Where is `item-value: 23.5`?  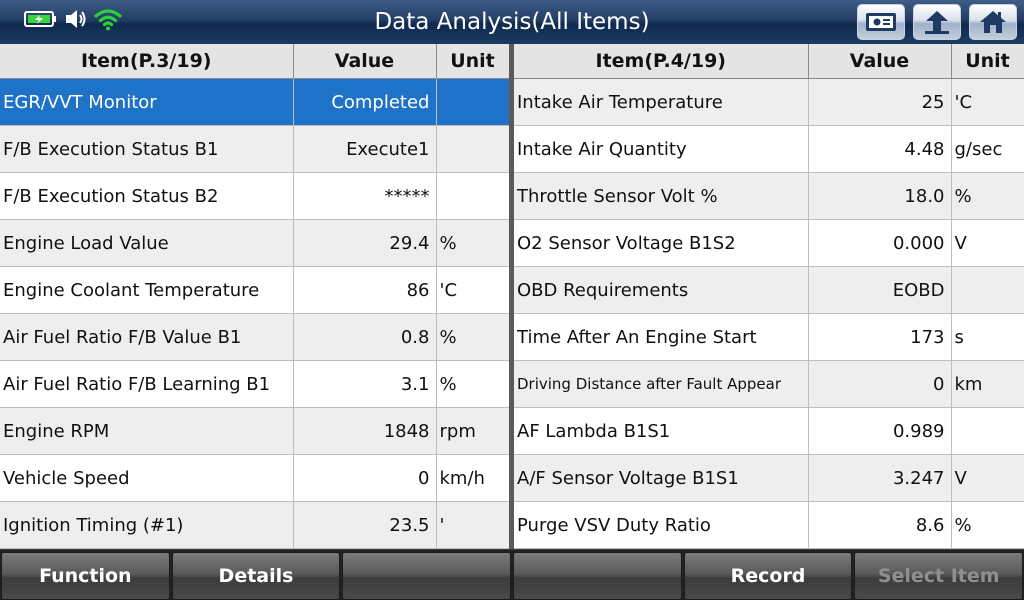
item-value: 23.5 is located at coordinates (365, 525).